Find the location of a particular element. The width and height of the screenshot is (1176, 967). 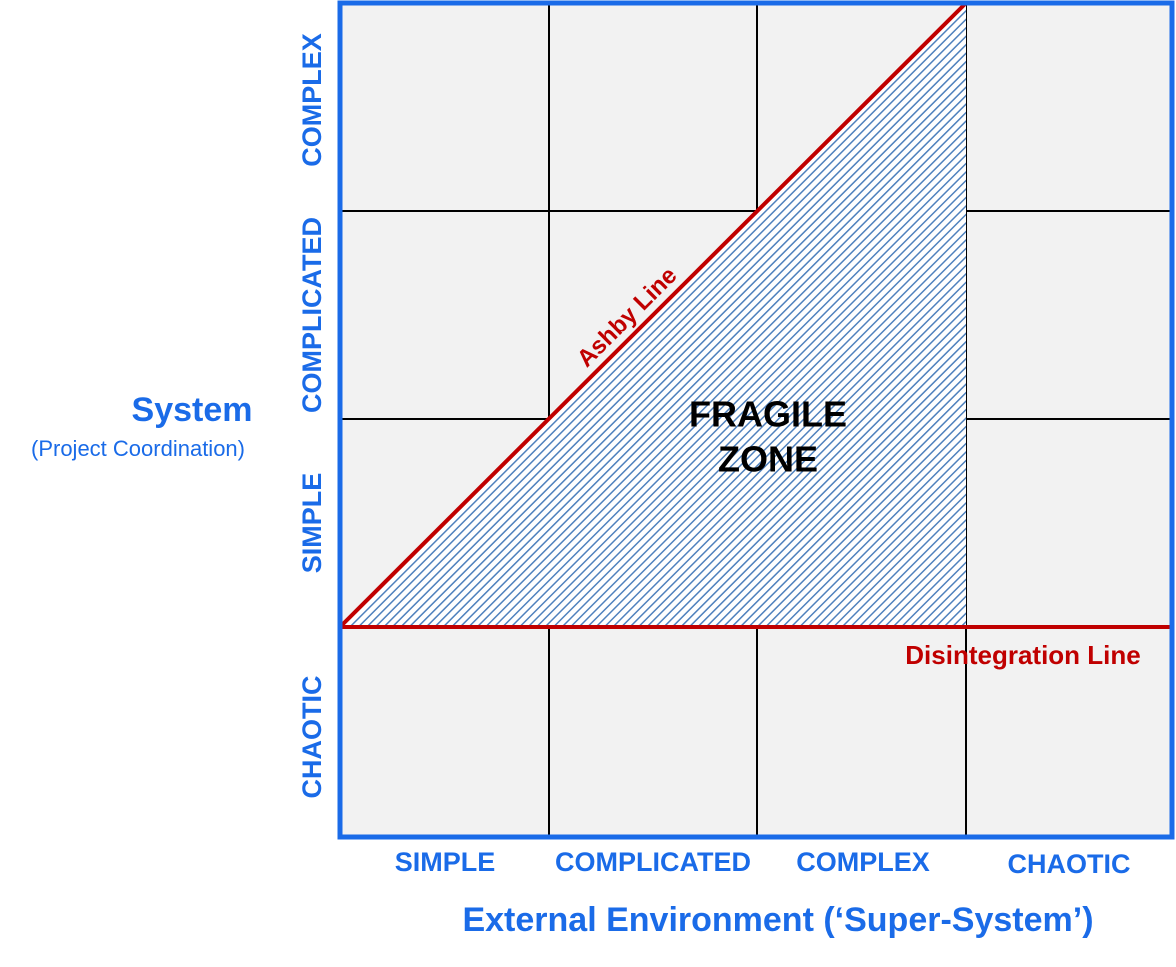

y-axis-subtitle: (Project Coordination) is located at coordinates (138, 448).